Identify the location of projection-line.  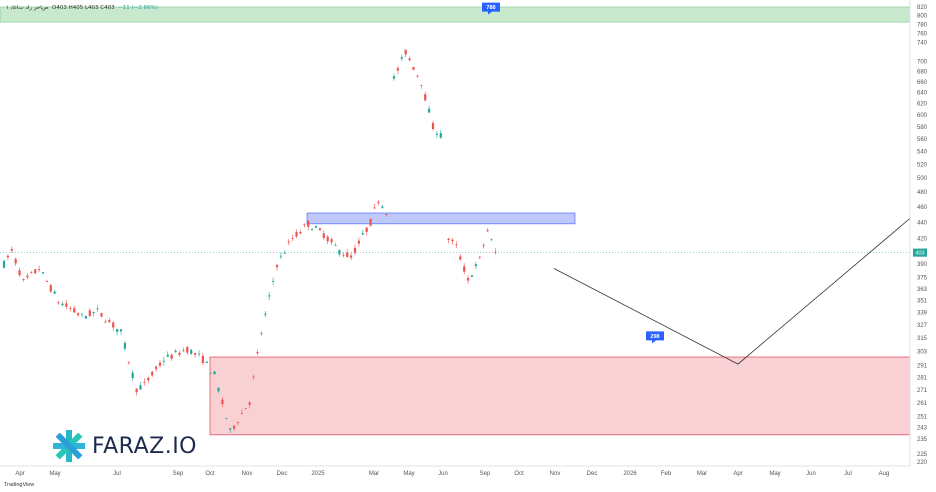
(732, 291).